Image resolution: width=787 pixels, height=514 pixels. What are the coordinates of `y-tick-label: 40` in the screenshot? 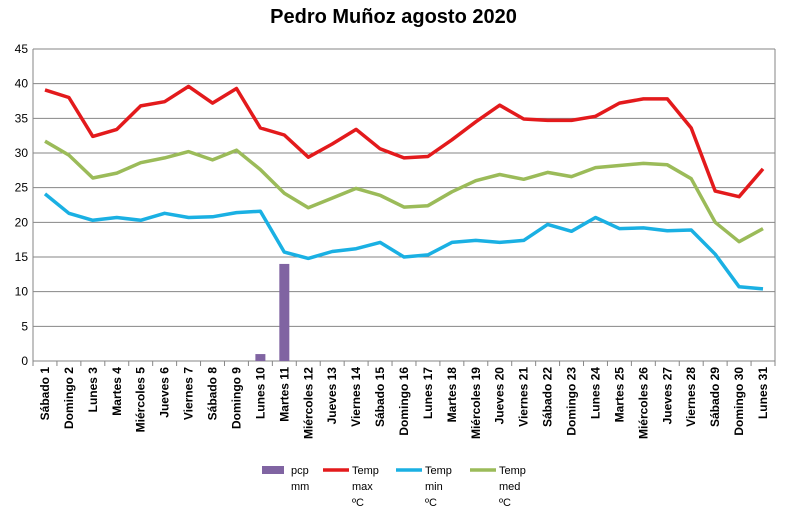 It's located at (22, 84).